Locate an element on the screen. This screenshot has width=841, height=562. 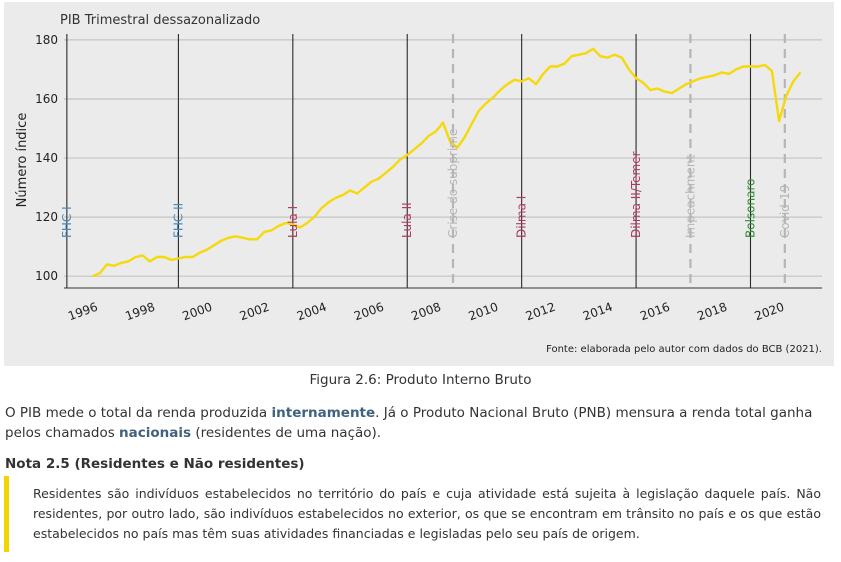
event-label: FHC II is located at coordinates (178, 220).